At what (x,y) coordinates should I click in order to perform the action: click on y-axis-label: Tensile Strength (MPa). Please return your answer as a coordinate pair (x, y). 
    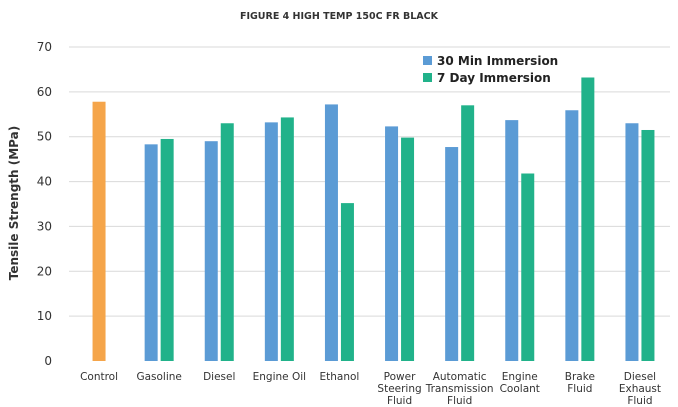
    Looking at the image, I should click on (14, 203).